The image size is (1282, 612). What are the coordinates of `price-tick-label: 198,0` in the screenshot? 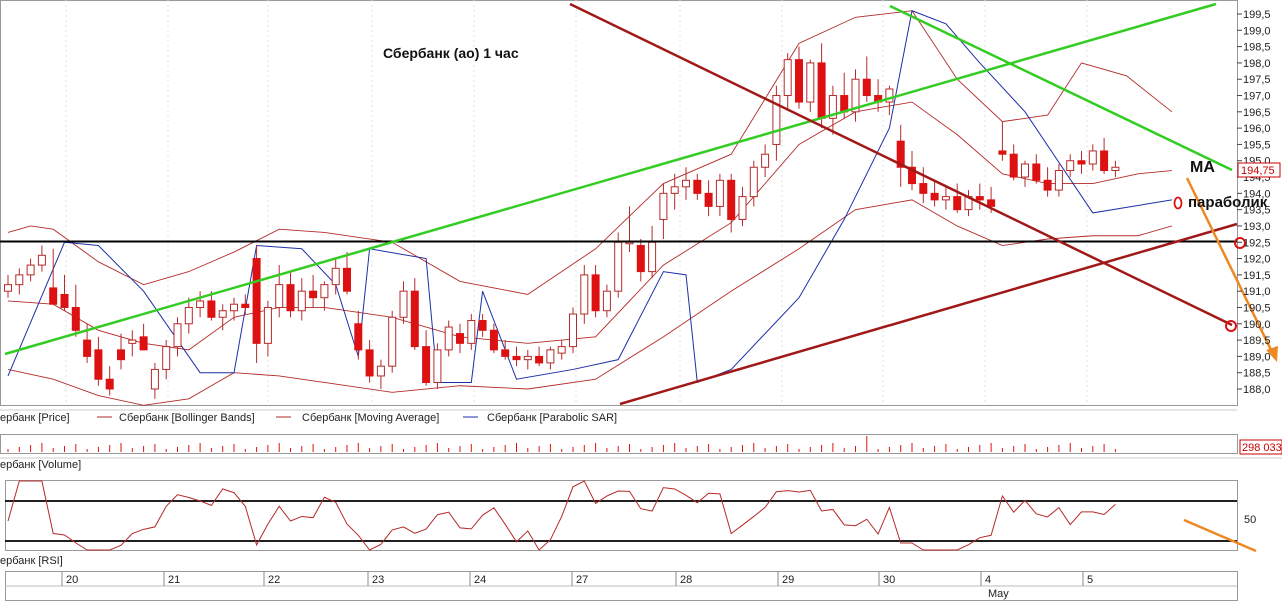 It's located at (1257, 64).